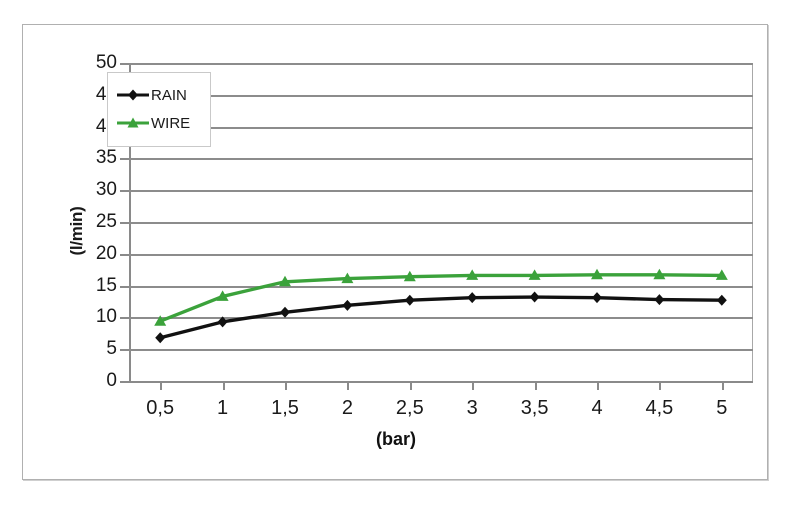 The height and width of the screenshot is (517, 800). I want to click on x-tick-label: 4,5, so click(659, 408).